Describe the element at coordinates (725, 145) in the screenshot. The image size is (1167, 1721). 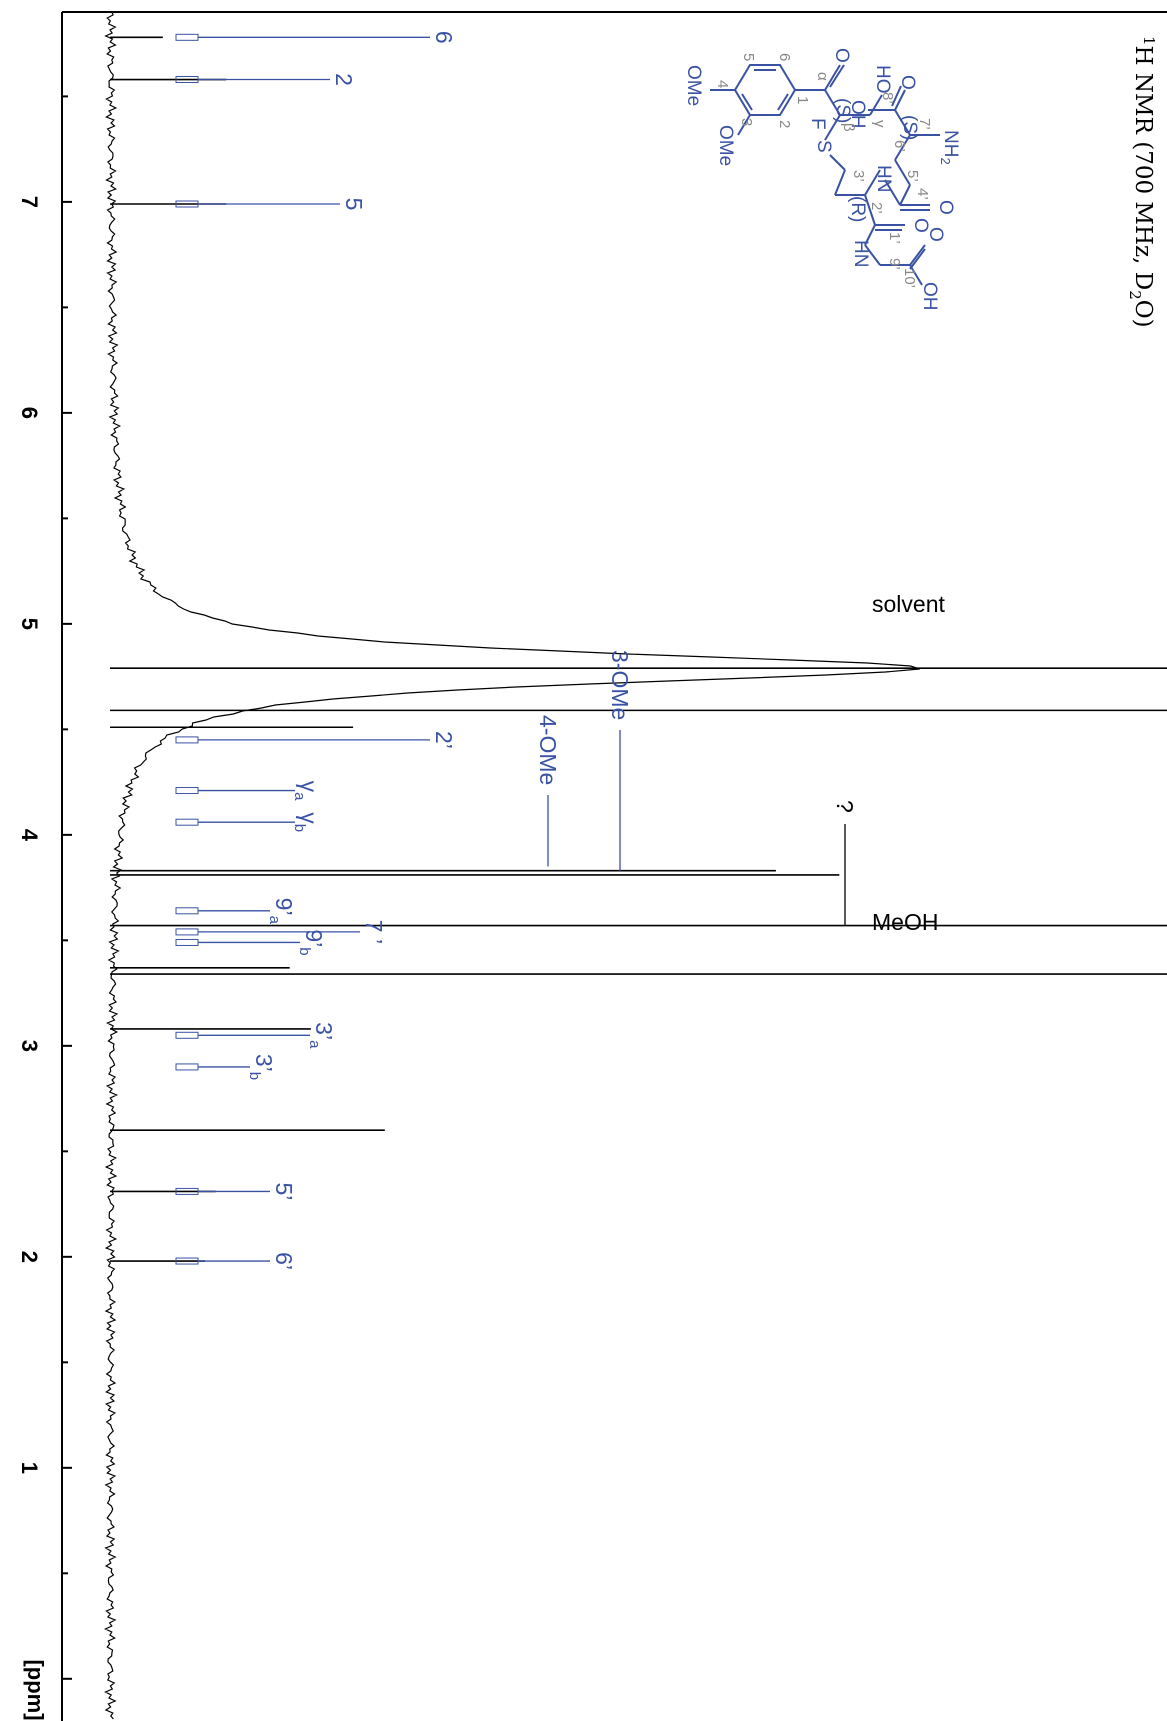
I see `struct-ome-3: OMe` at that location.